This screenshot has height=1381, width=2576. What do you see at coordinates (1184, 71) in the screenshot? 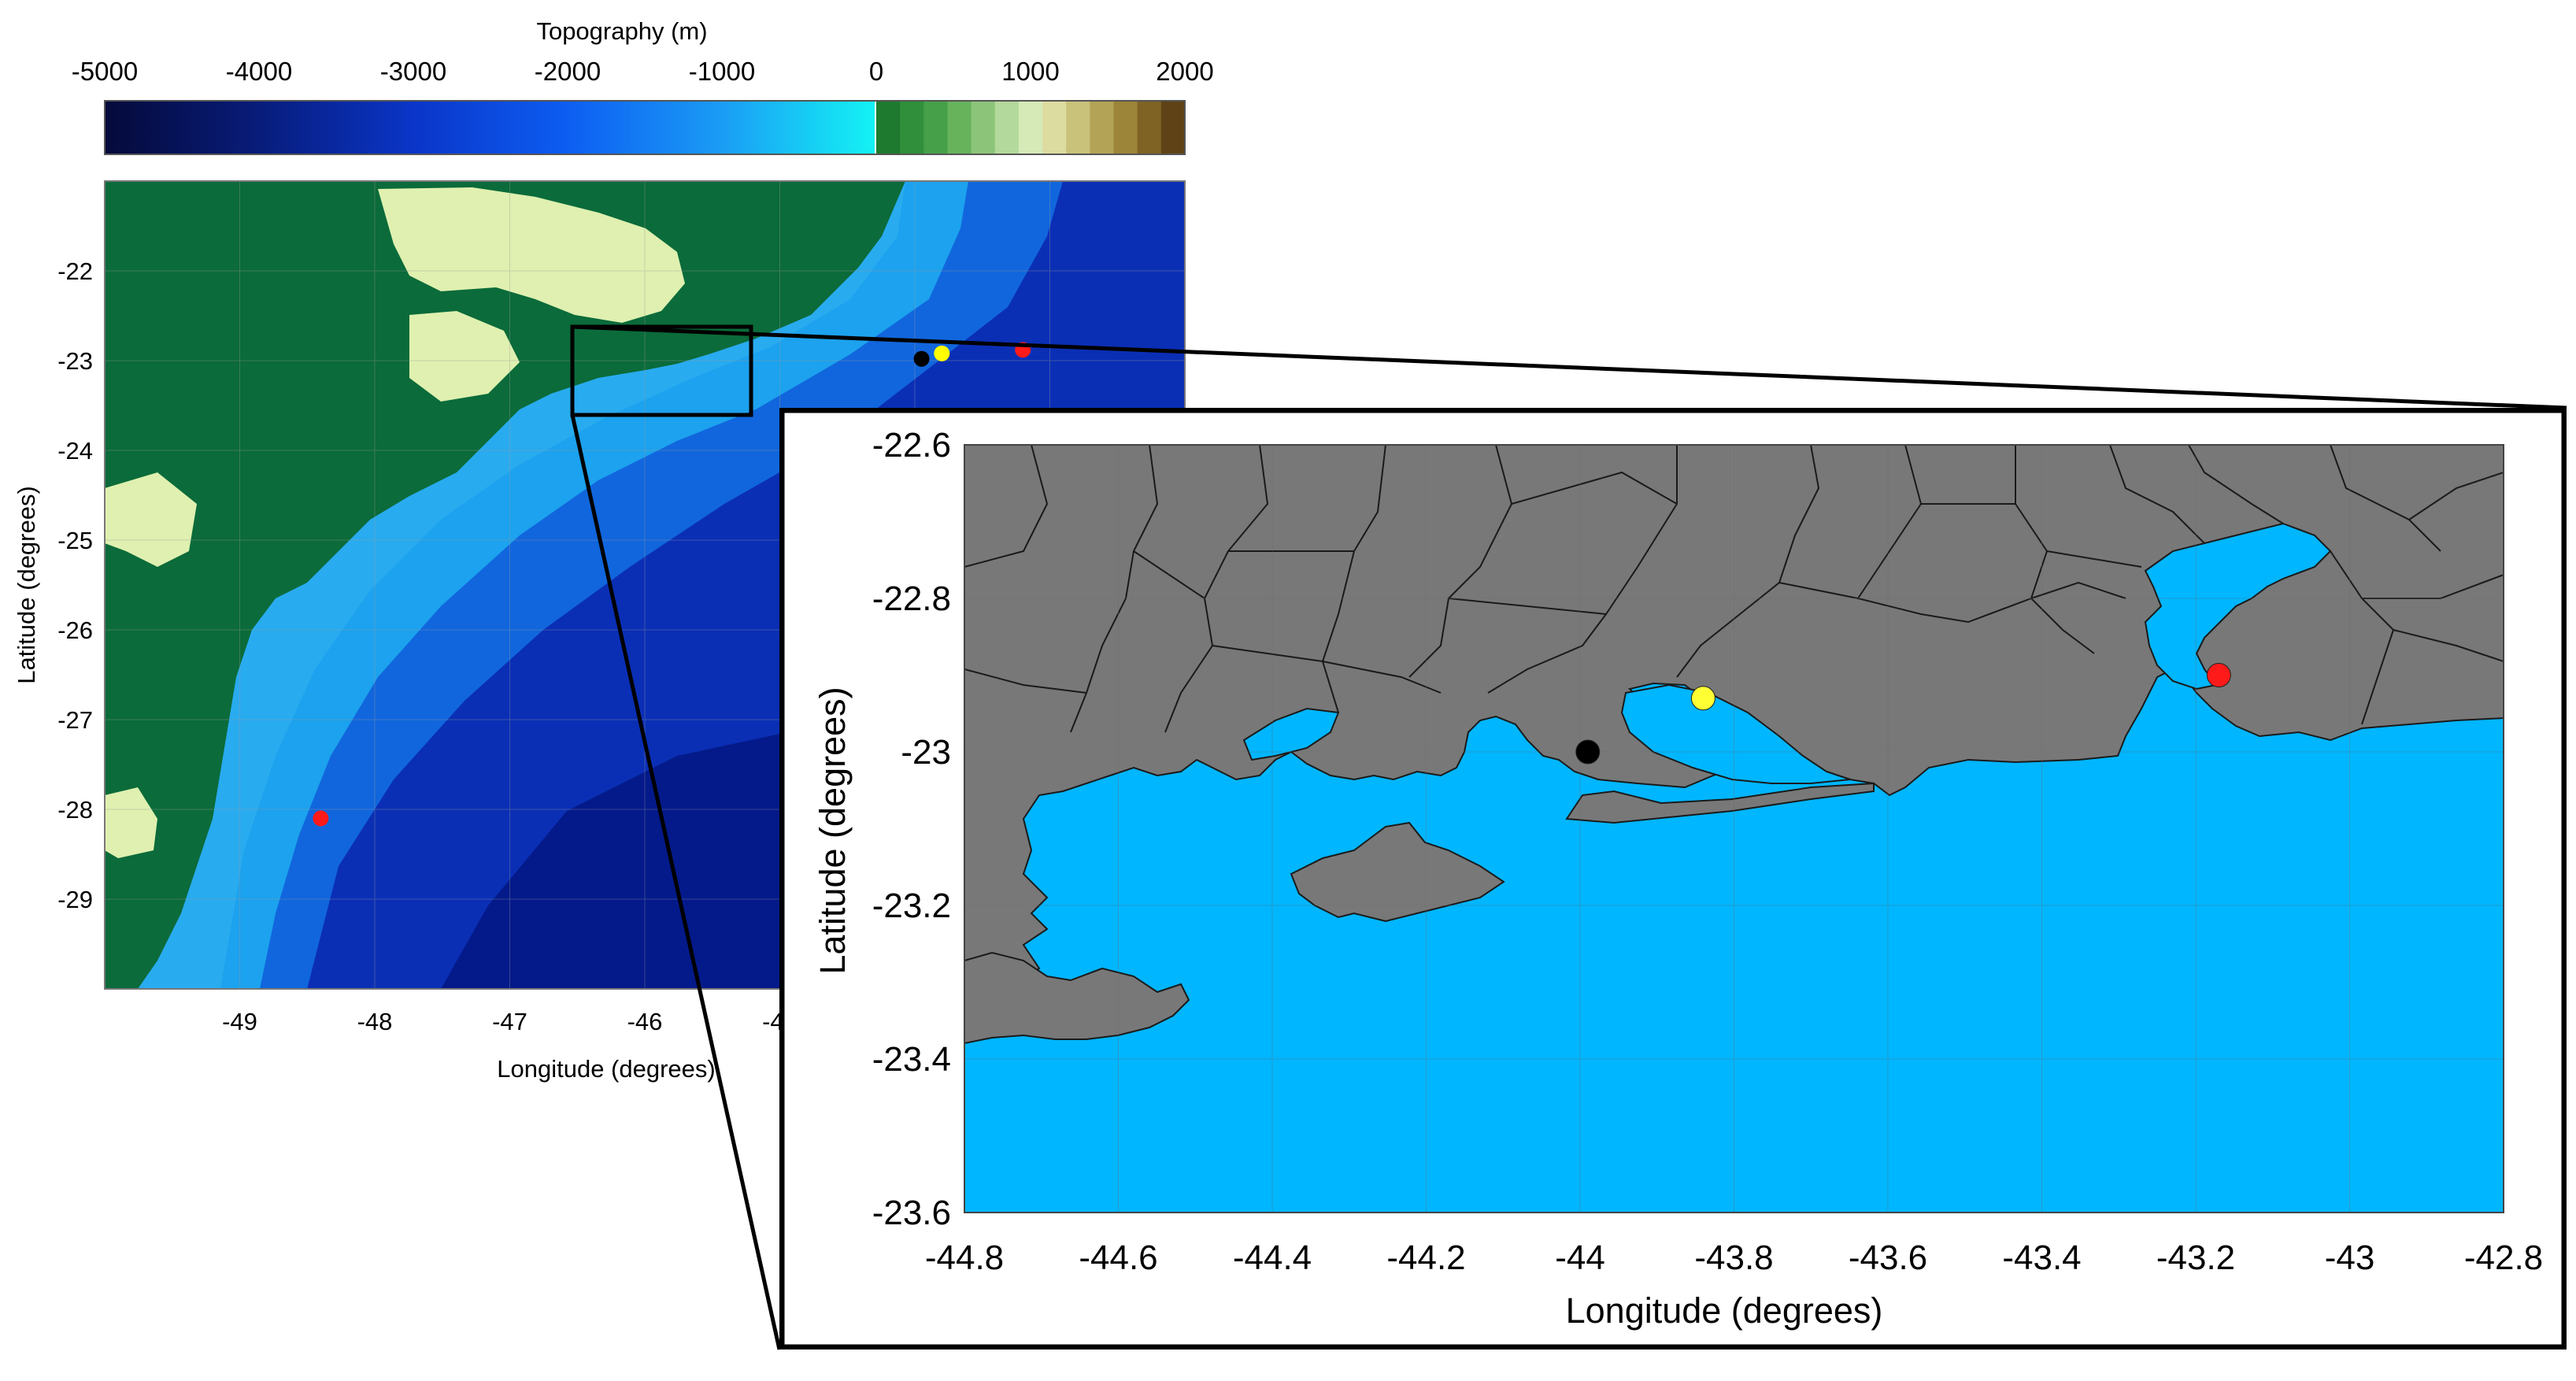
I see `colorbar-tick-label: 2000` at bounding box center [1184, 71].